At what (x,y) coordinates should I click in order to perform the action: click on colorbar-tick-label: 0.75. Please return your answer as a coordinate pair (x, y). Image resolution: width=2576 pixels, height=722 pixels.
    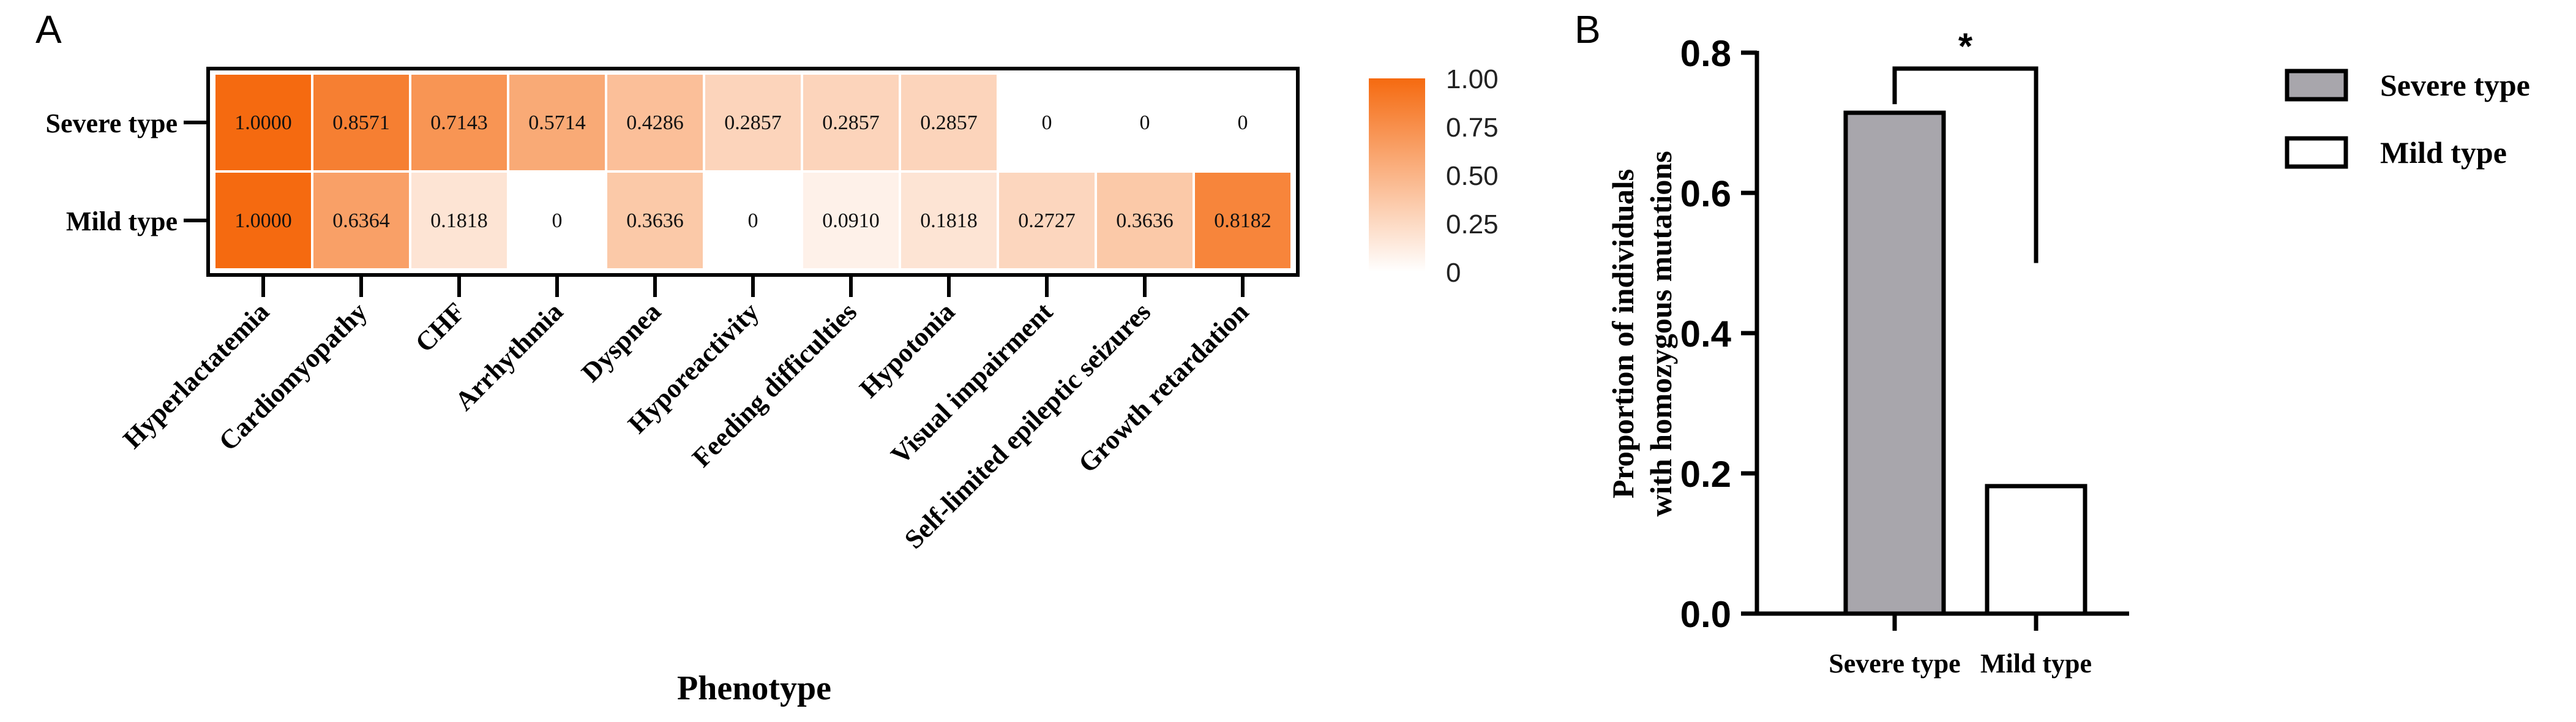
    Looking at the image, I should click on (1473, 128).